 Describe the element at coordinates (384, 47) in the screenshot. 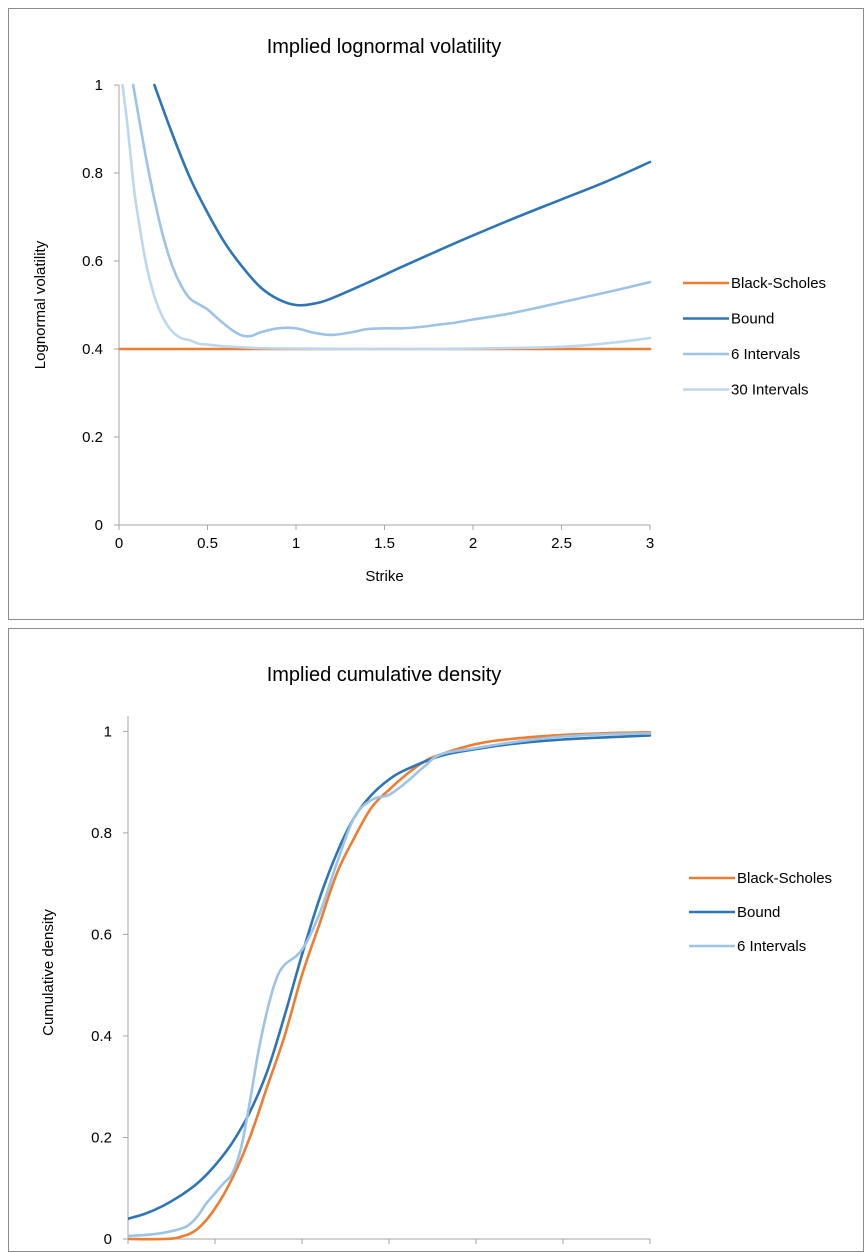

I see `chart-title: Implied lognormal volatility` at that location.